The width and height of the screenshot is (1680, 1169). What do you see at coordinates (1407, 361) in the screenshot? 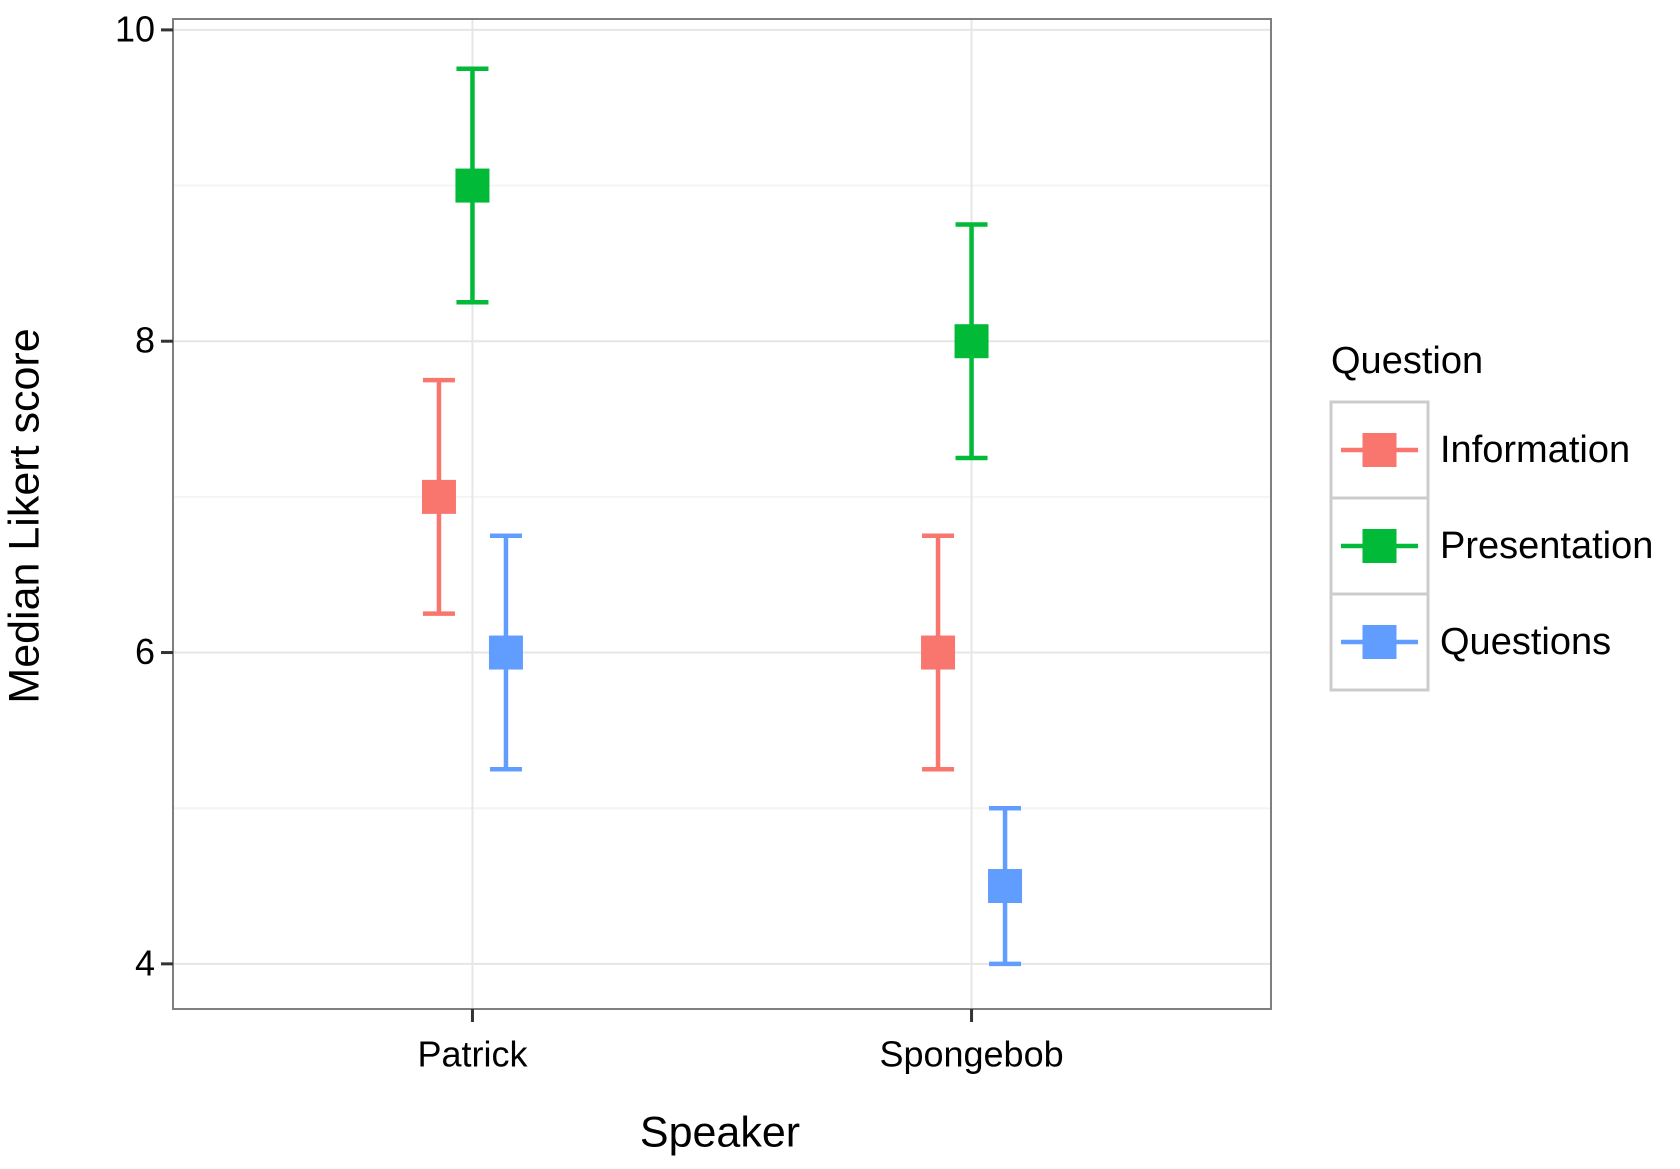
I see `legend-title: Question` at bounding box center [1407, 361].